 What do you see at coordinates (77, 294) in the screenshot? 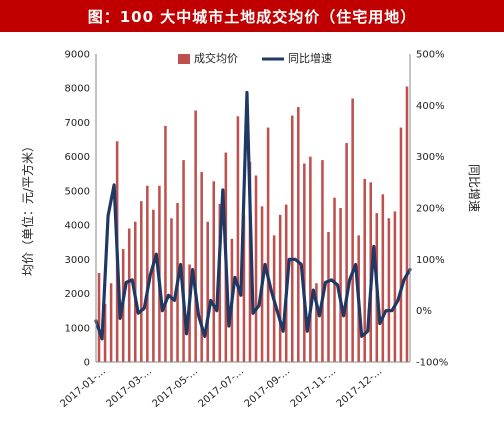
I see `y-tick-label: 2000` at bounding box center [77, 294].